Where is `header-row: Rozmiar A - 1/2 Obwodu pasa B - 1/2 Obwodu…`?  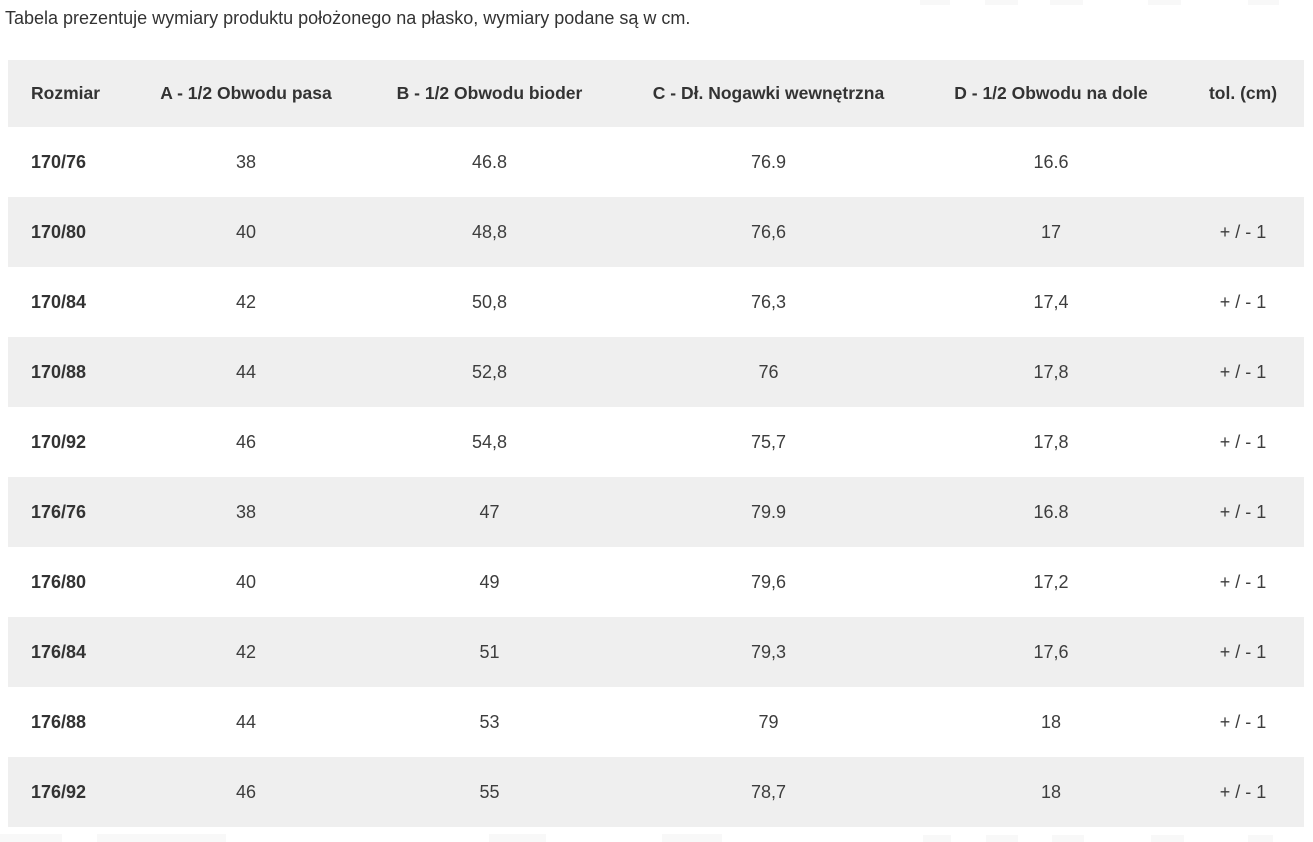 header-row: Rozmiar A - 1/2 Obwodu pasa B - 1/2 Obwodu… is located at coordinates (656, 93).